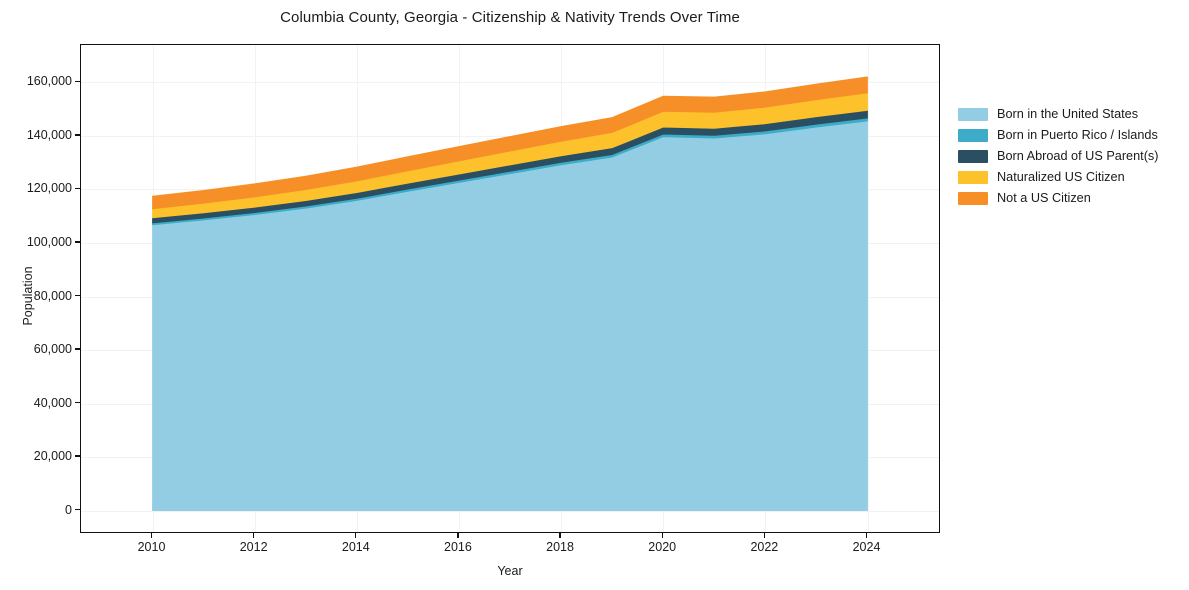 This screenshot has width=1189, height=590. What do you see at coordinates (662, 547) in the screenshot?
I see `x-tick-label: 2020` at bounding box center [662, 547].